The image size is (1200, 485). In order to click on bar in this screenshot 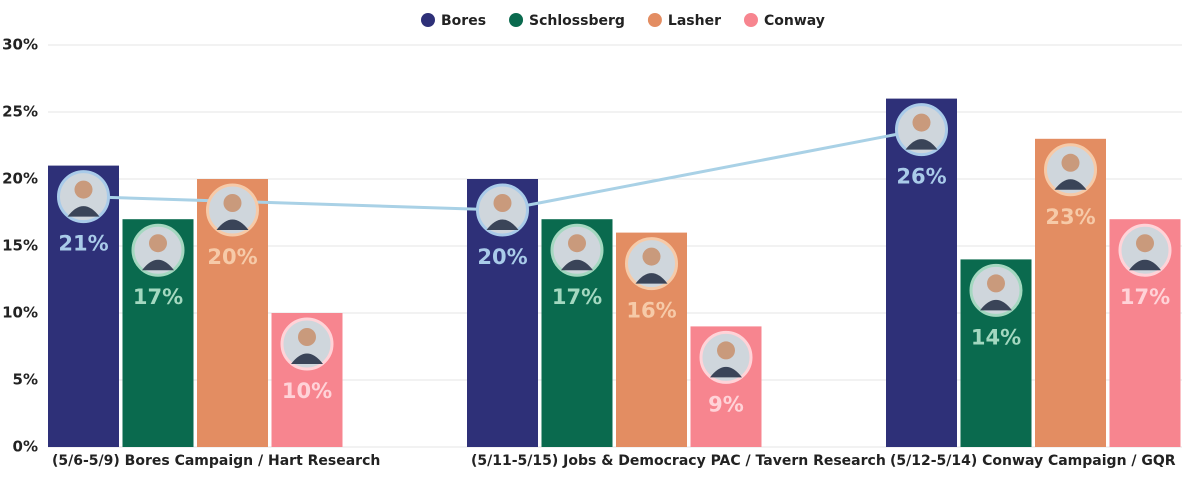, I will do `click(921, 272)`.